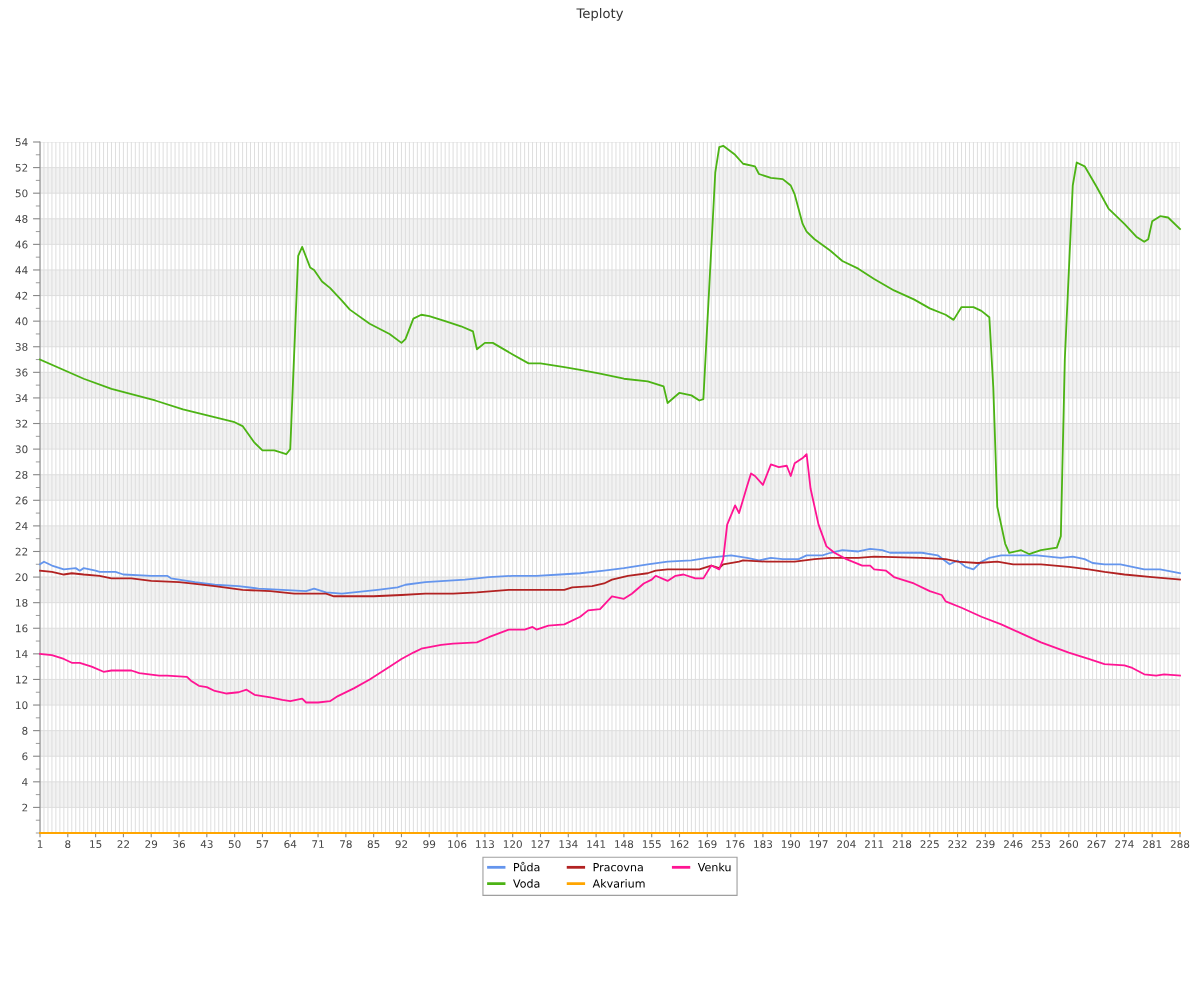 The width and height of the screenshot is (1200, 1000). What do you see at coordinates (40, 844) in the screenshot?
I see `x-tick-label: 1` at bounding box center [40, 844].